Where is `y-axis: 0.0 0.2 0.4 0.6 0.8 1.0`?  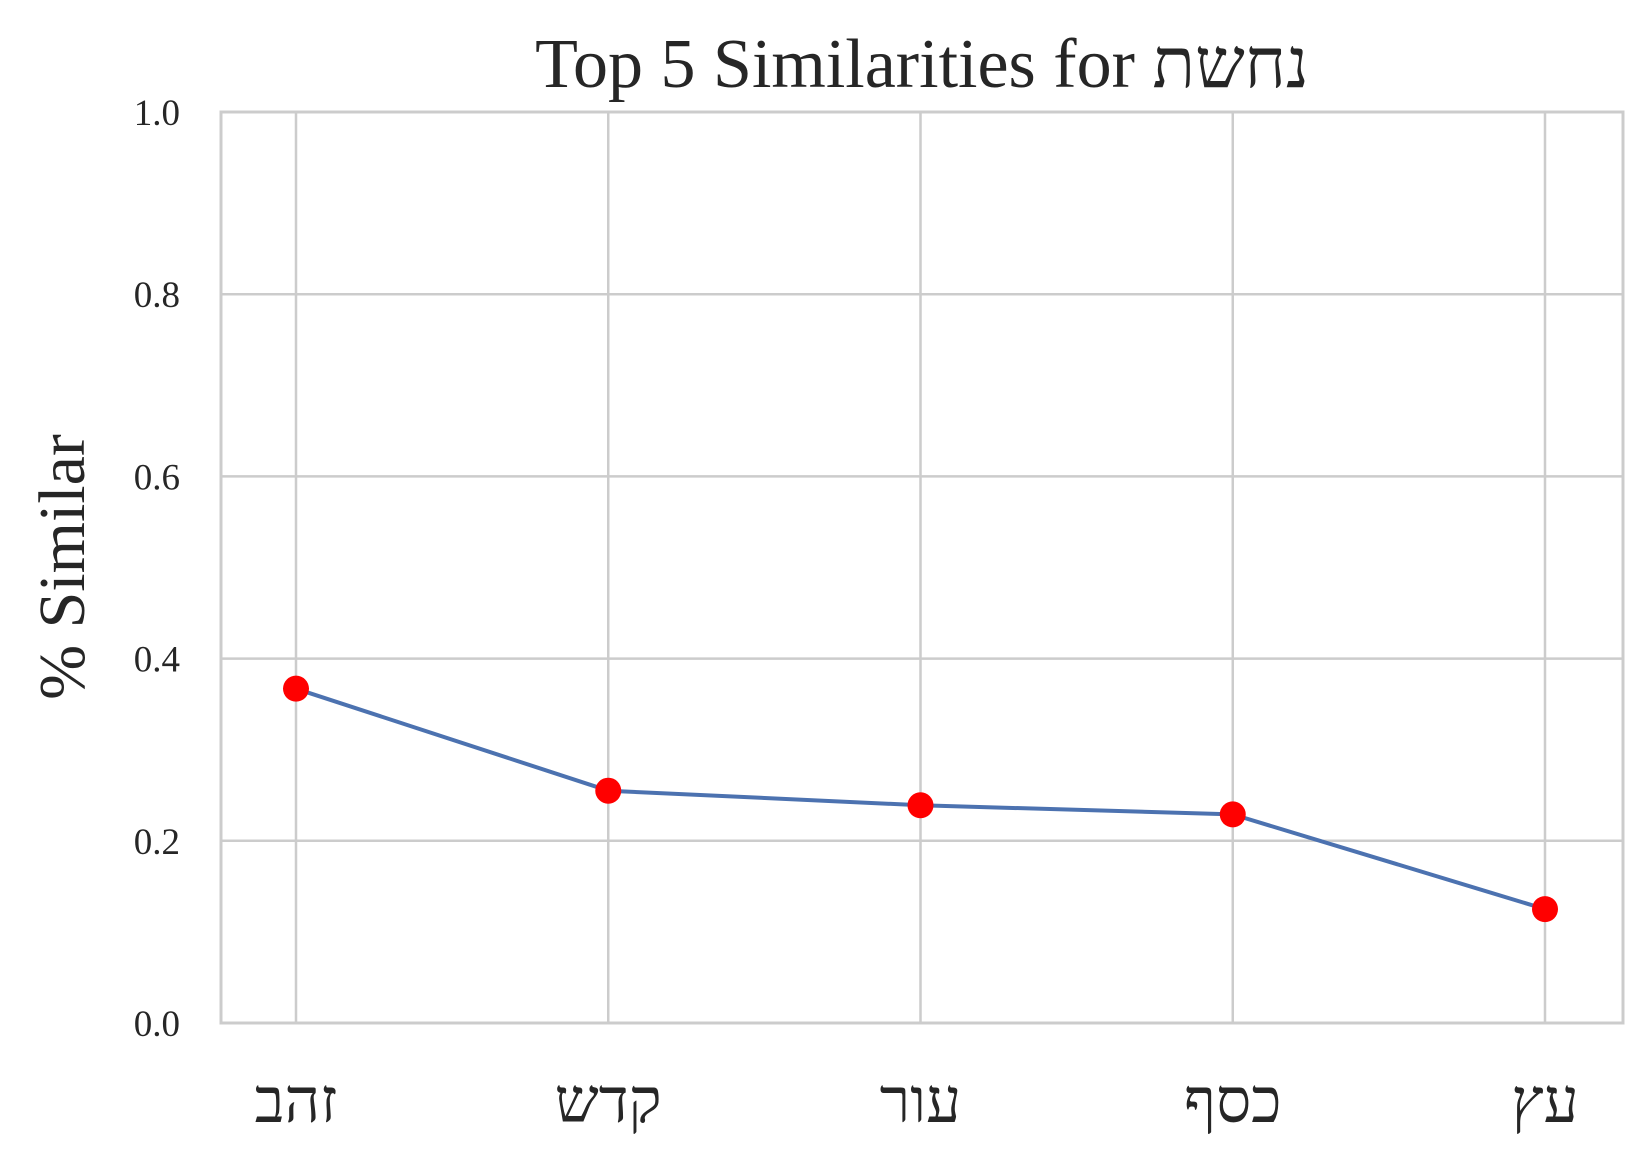 y-axis: 0.0 0.2 0.4 0.6 0.8 1.0 is located at coordinates (157, 569).